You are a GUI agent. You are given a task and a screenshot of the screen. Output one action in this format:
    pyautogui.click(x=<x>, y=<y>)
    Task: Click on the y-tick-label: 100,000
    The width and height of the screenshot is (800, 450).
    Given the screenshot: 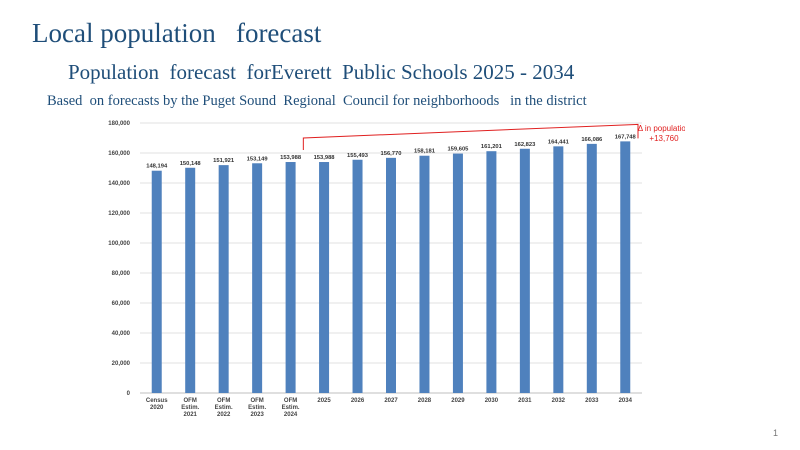 What is the action you would take?
    pyautogui.click(x=119, y=244)
    